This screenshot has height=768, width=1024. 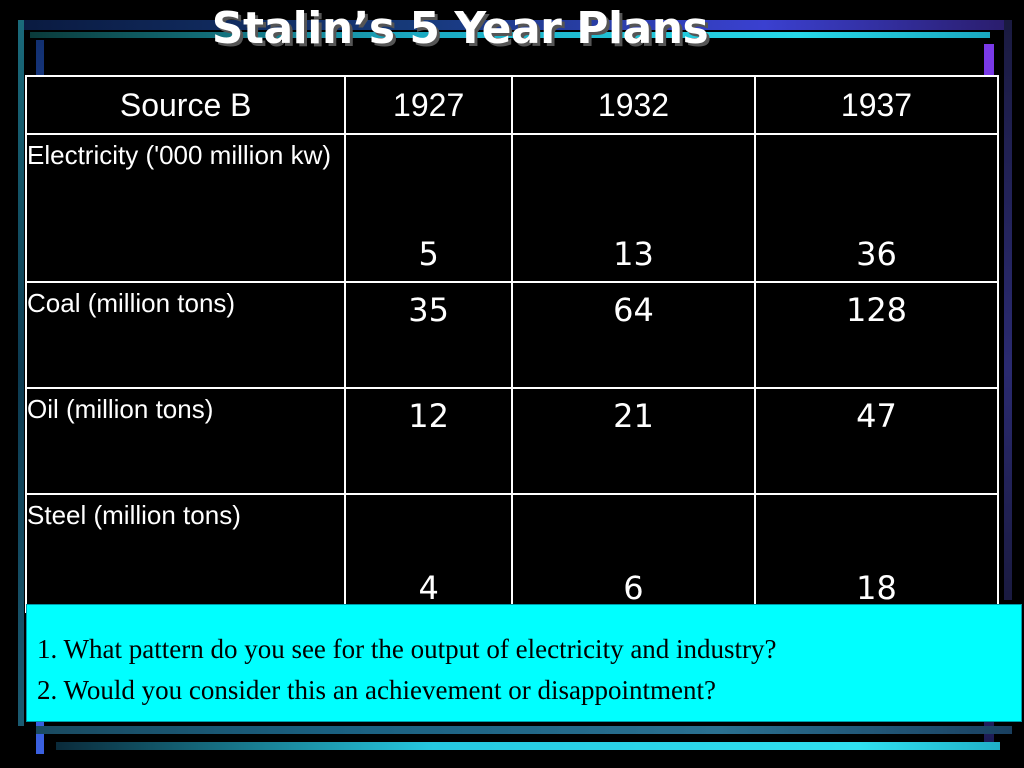 What do you see at coordinates (633, 553) in the screenshot?
I see `cell-steel-1932: 6` at bounding box center [633, 553].